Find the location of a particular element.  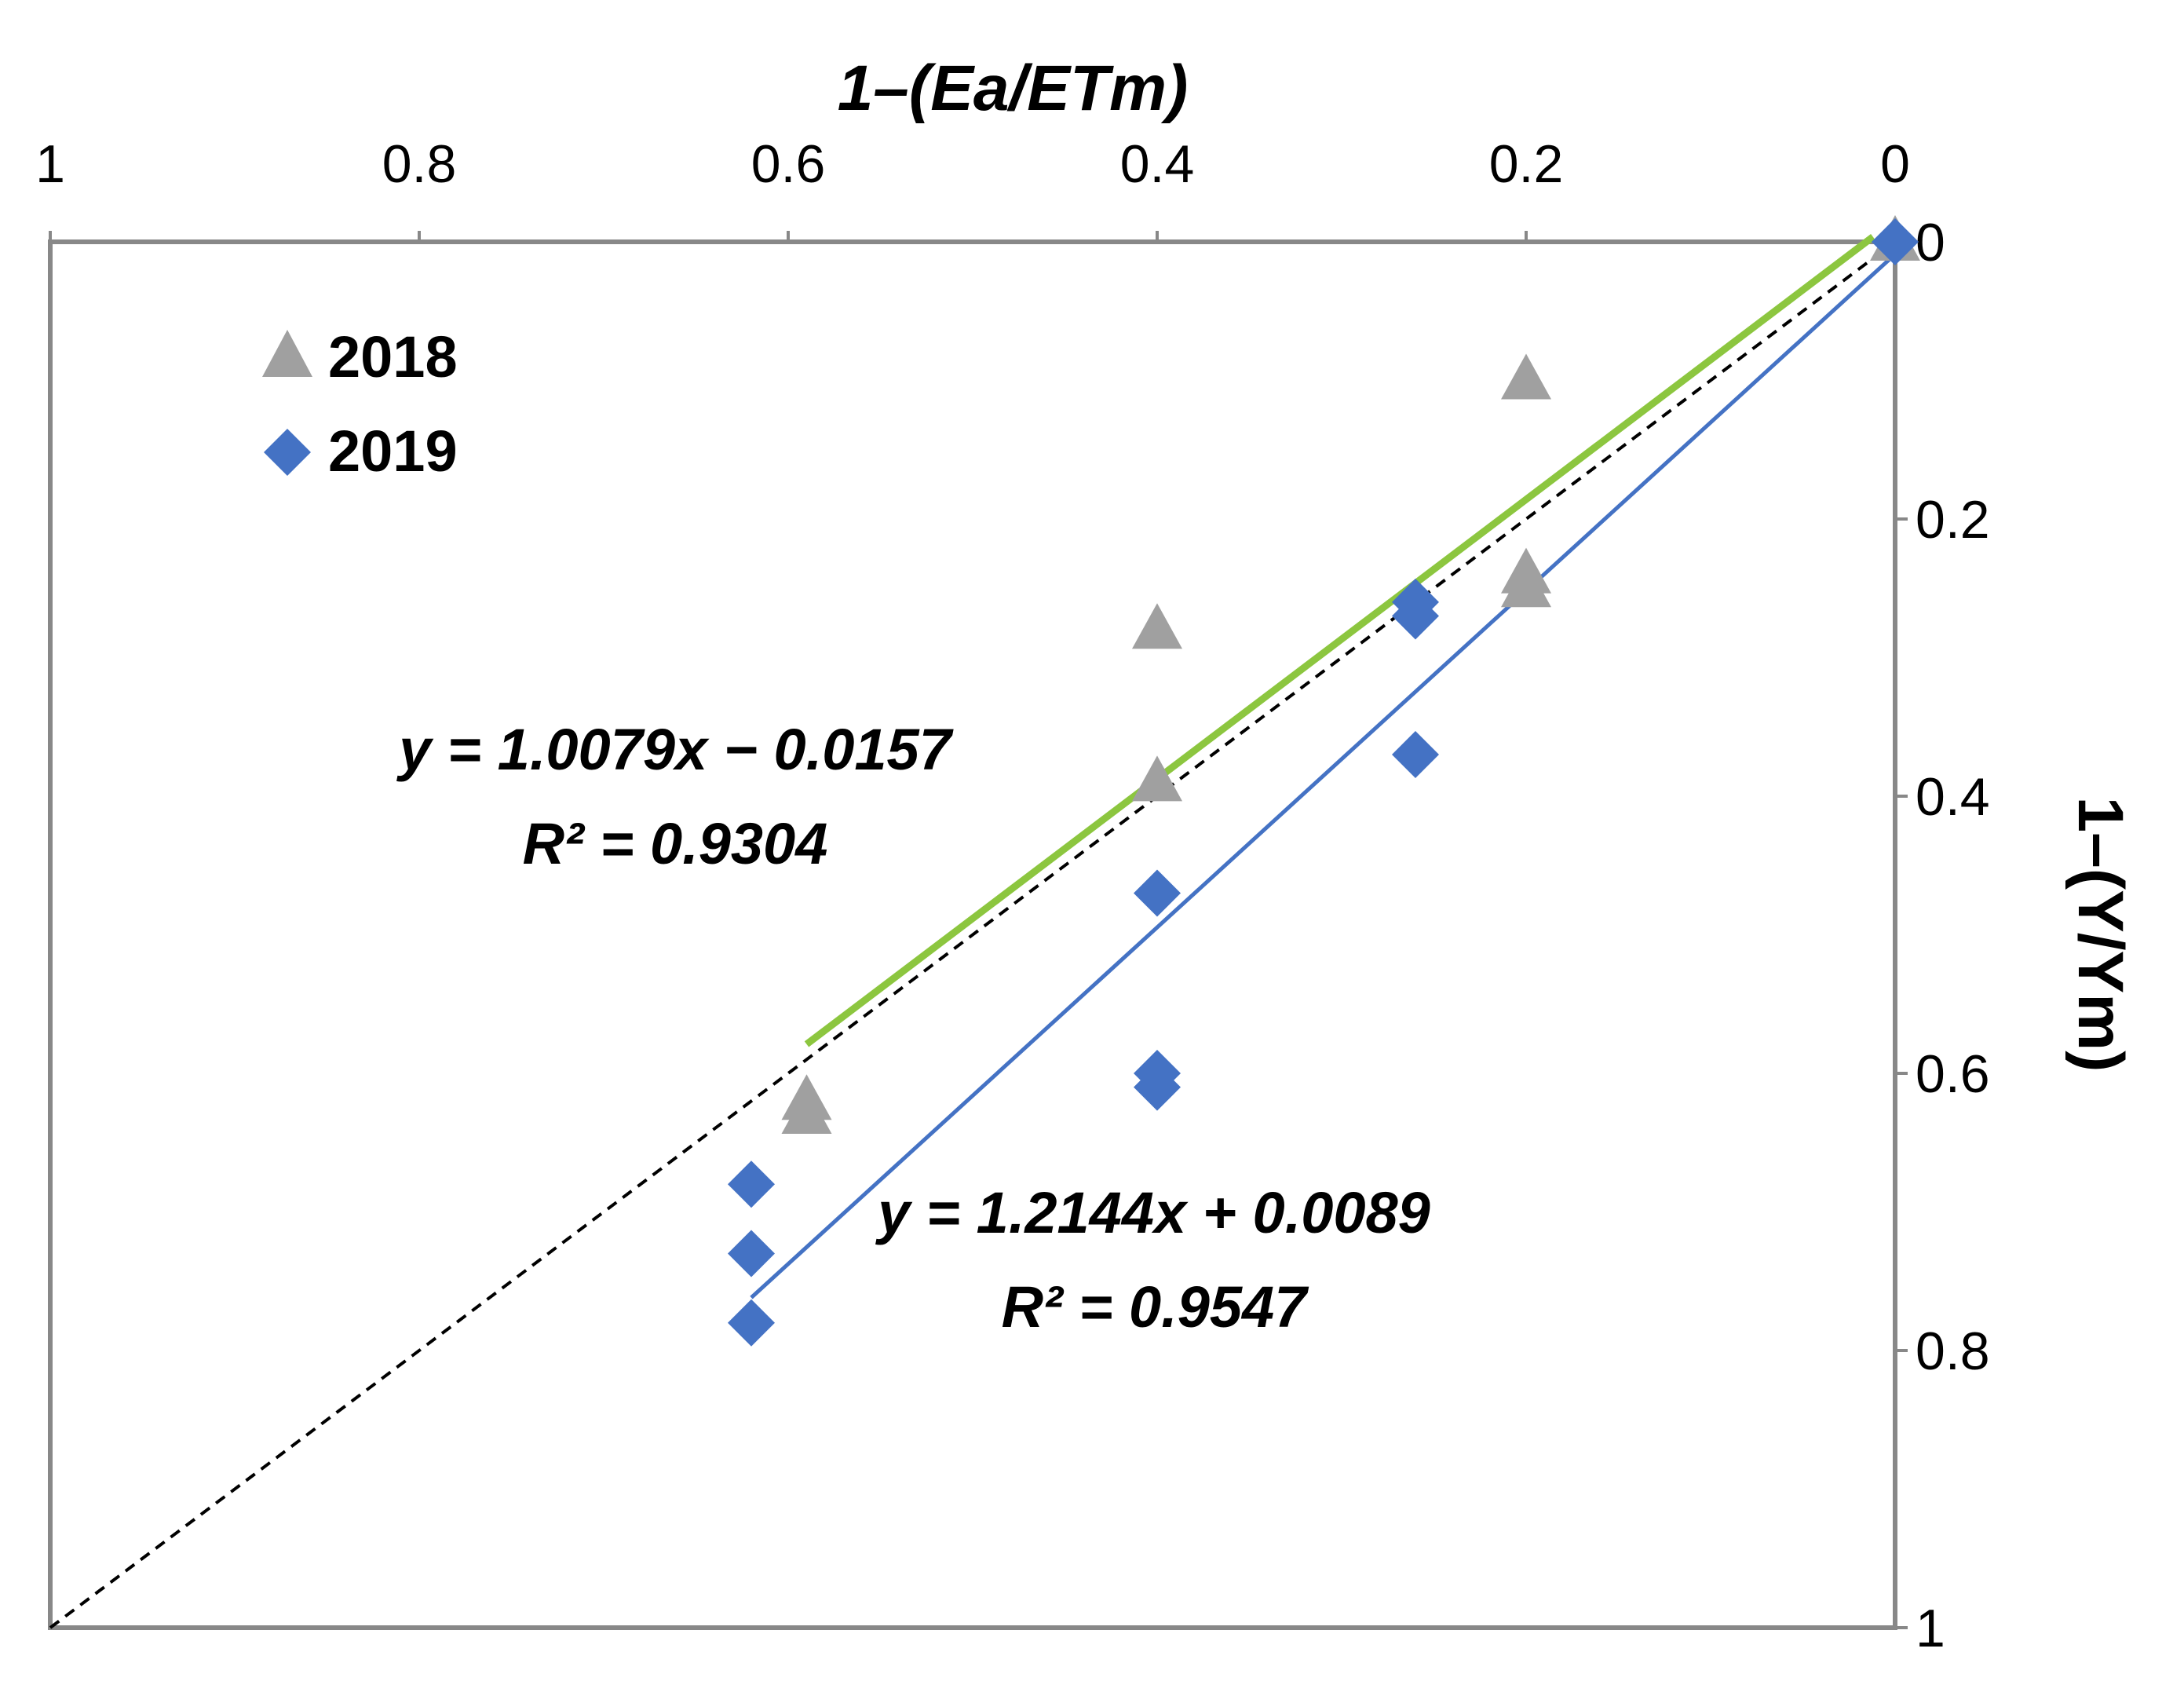

y-axis: 0 0.2 0.4 0.6 0.8 1 1–(Y/Ym) is located at coordinates (2015, 936).